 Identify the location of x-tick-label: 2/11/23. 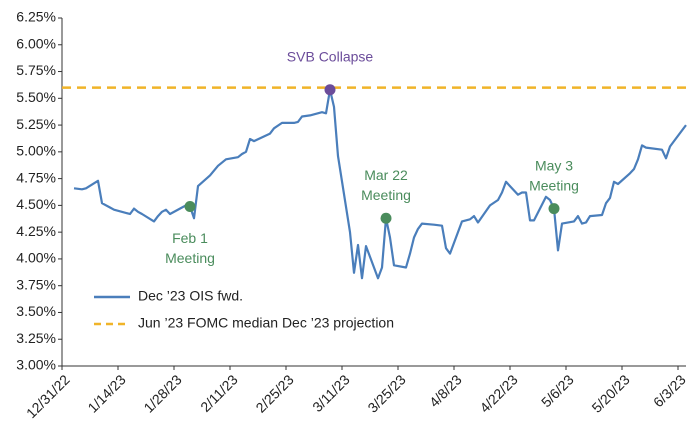
(219, 393).